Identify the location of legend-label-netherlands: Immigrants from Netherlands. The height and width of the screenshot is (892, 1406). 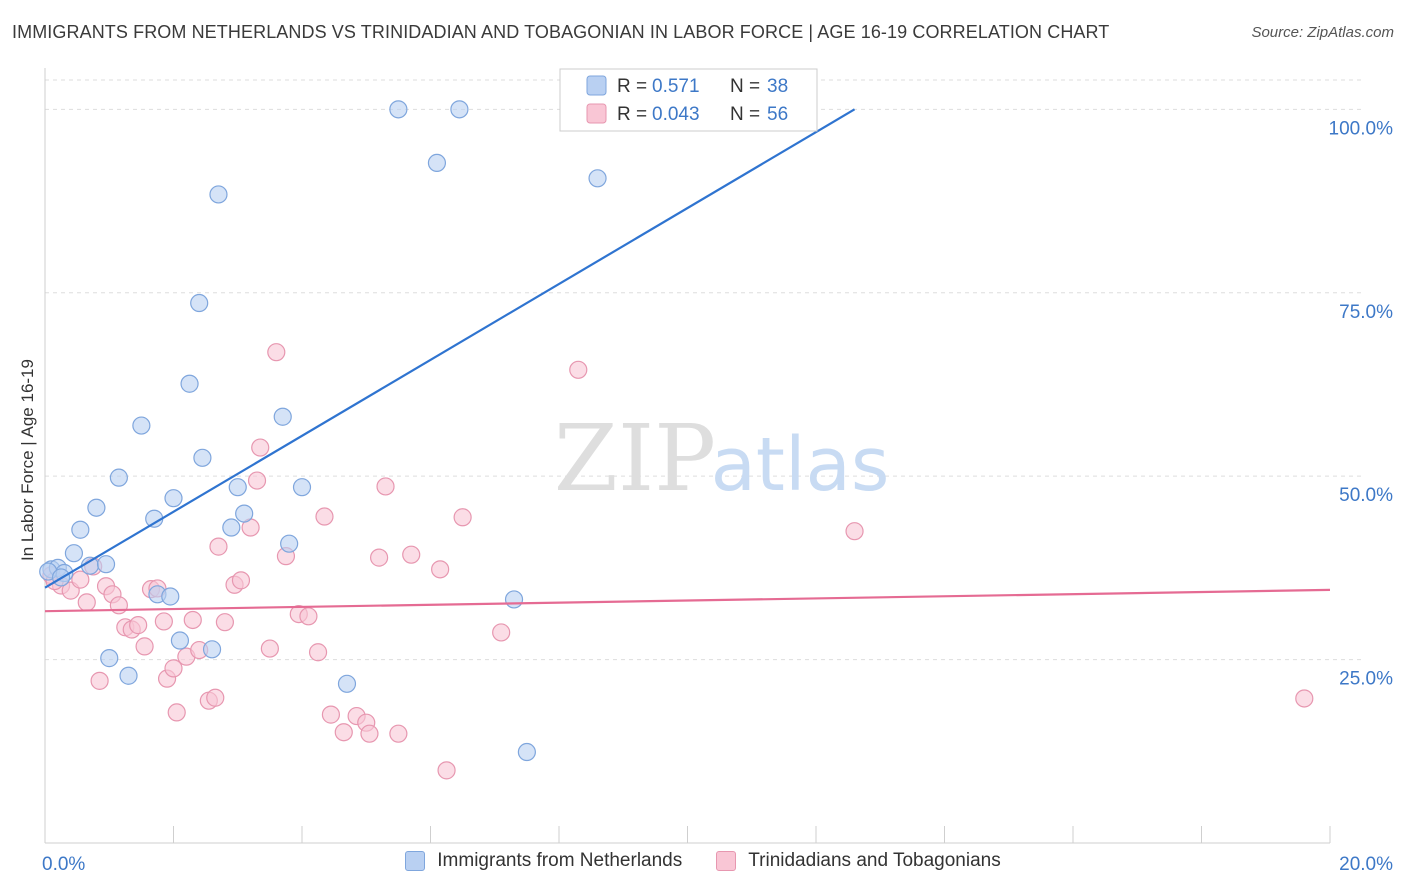
(560, 860).